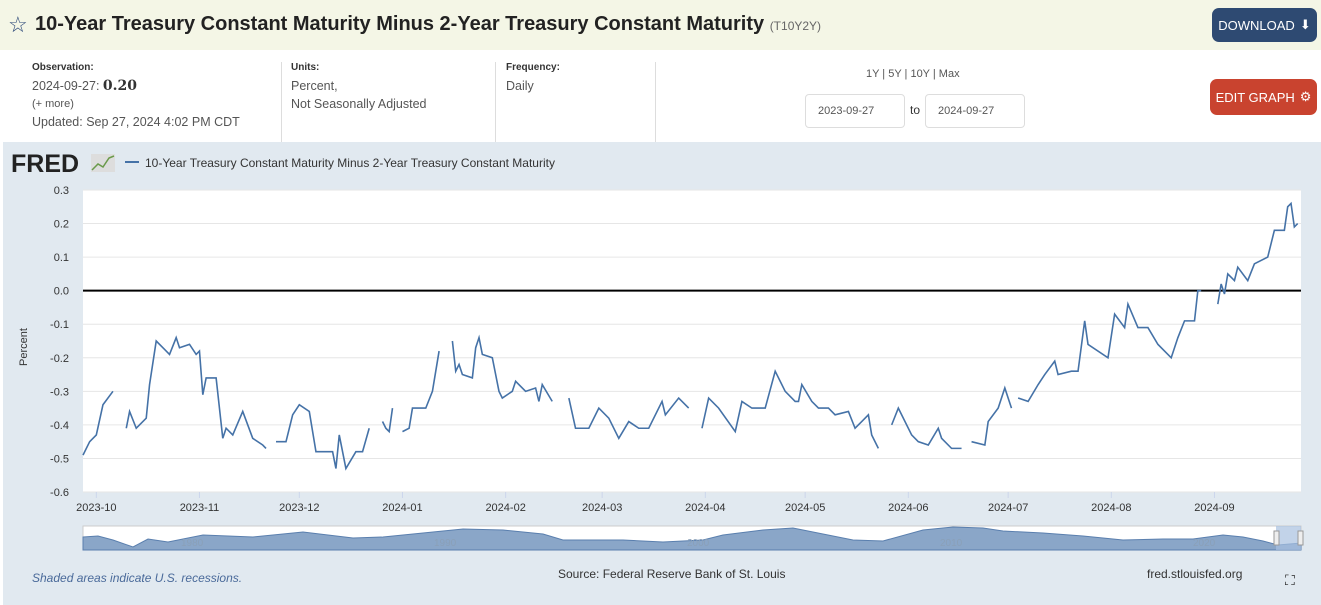 This screenshot has height=605, width=1321. I want to click on units-value: Percent,, so click(314, 86).